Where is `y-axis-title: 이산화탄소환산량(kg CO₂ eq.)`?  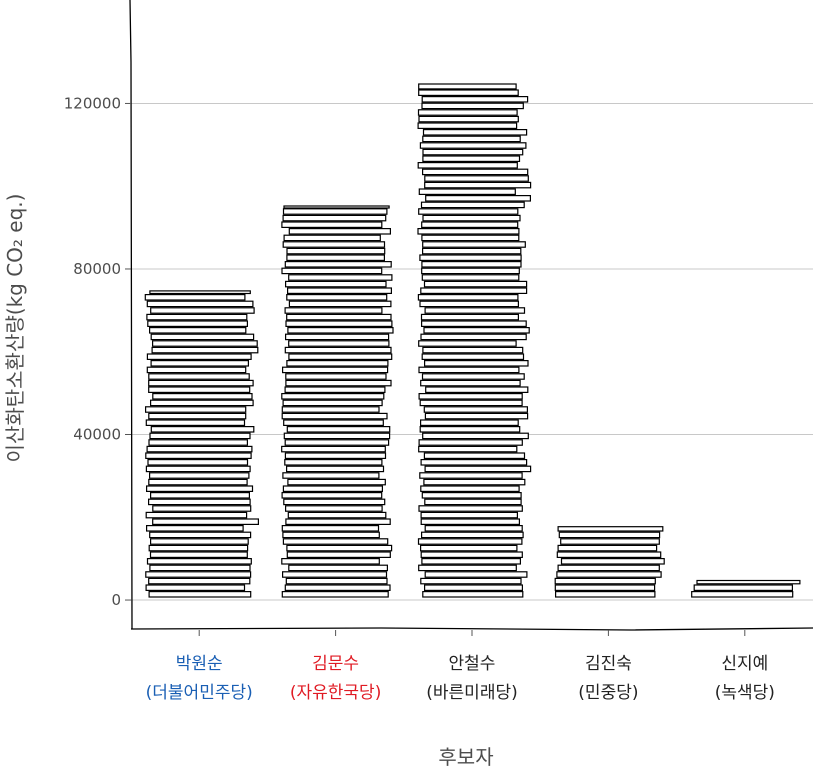
y-axis-title: 이산화탄소환산량(kg CO₂ eq.) is located at coordinates (15, 328).